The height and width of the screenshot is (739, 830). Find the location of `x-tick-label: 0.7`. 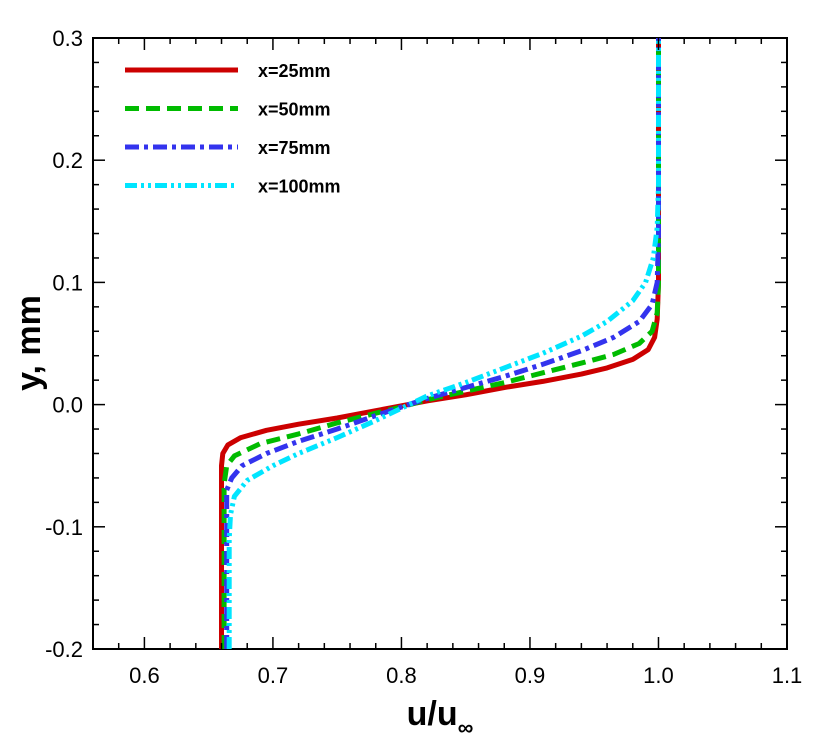

x-tick-label: 0.7 is located at coordinates (273, 675).